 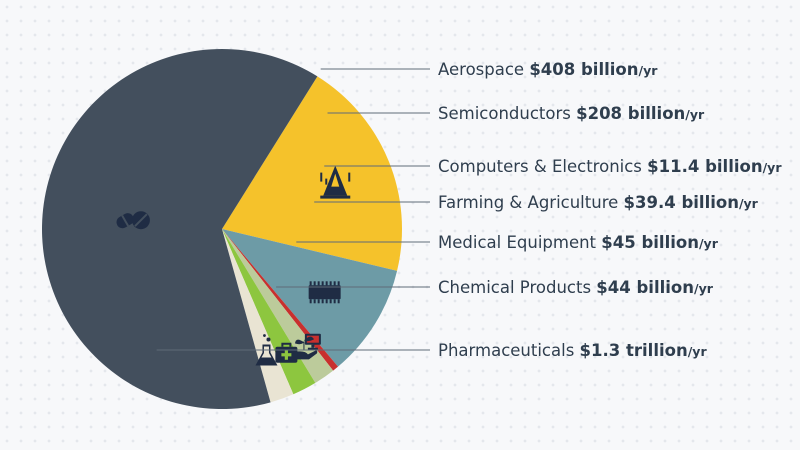 I want to click on seedling-hand-icon, so click(x=304, y=348).